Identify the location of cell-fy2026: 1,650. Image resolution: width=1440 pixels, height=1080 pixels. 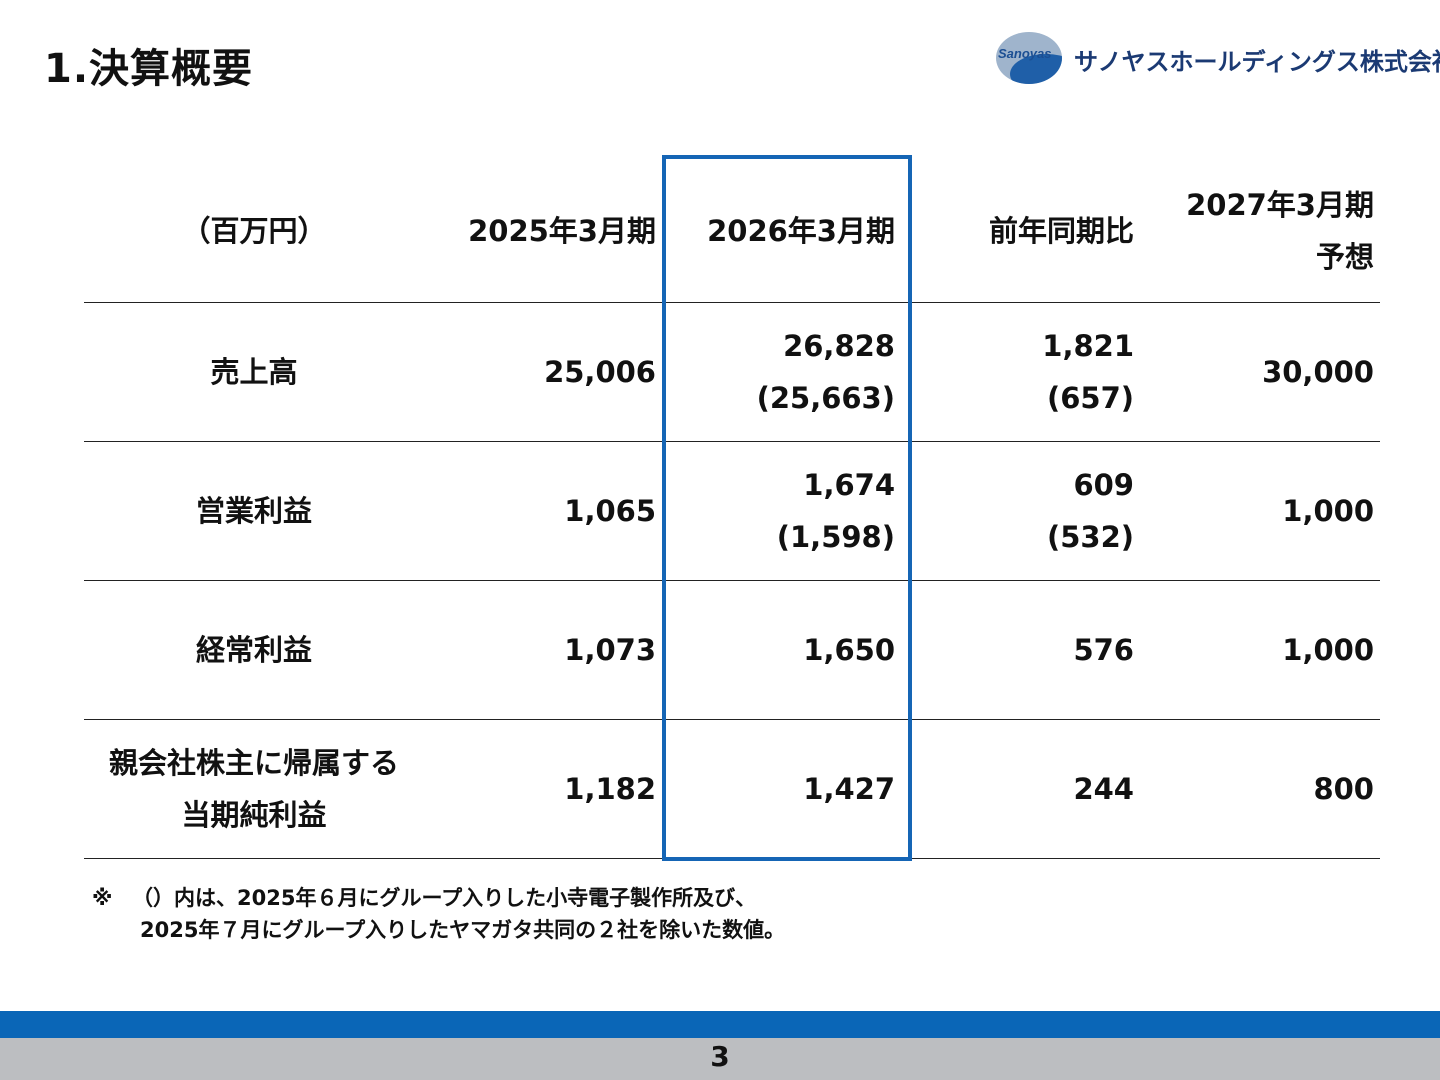
(781, 650).